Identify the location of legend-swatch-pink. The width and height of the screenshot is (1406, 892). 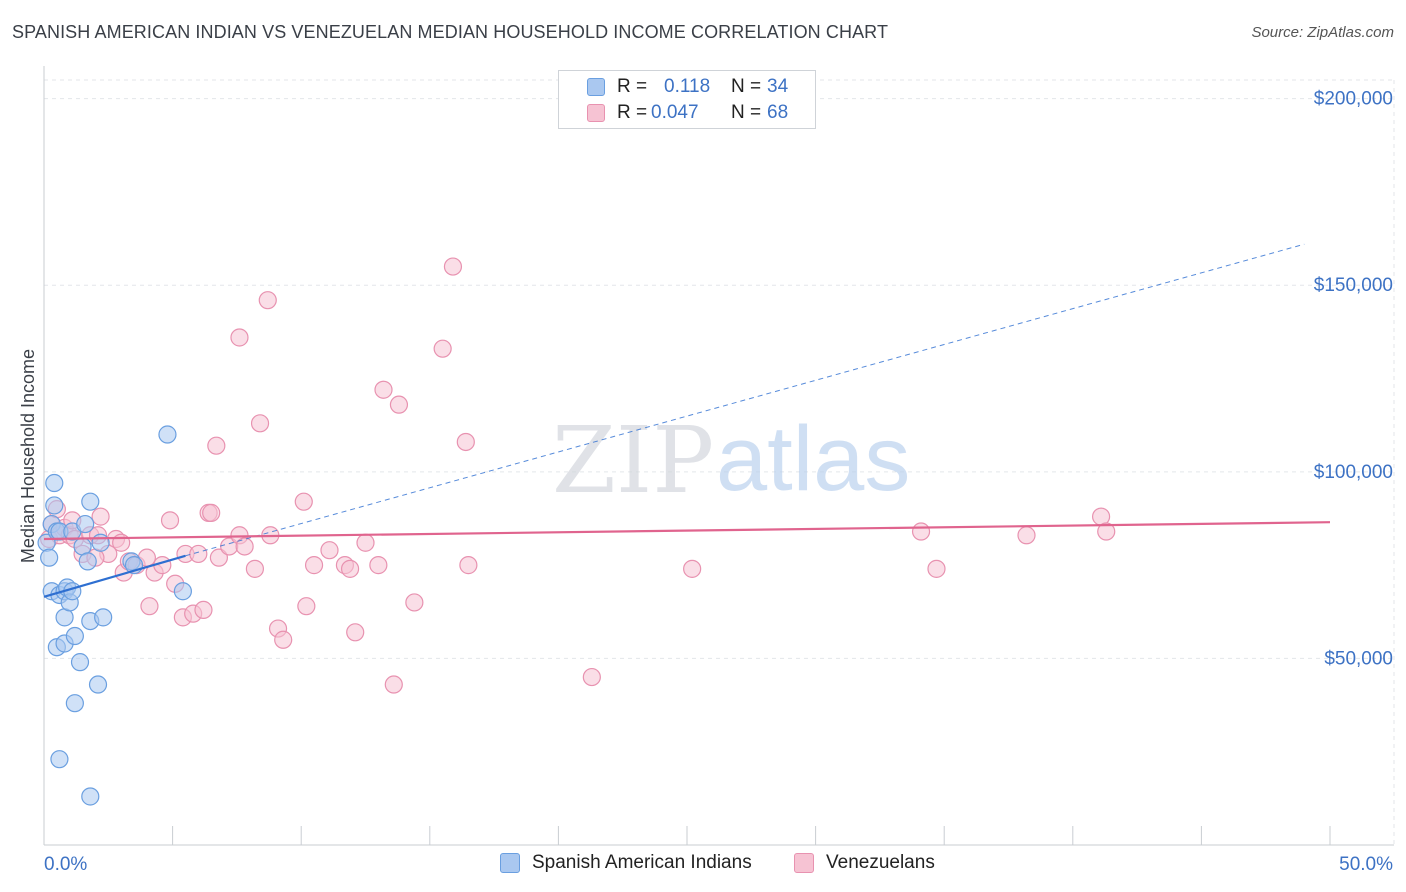
(596, 113).